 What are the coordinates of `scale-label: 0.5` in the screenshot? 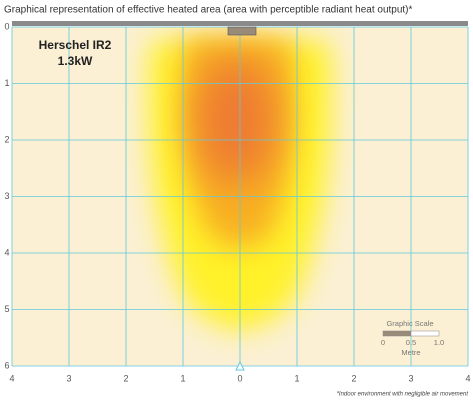 It's located at (411, 342).